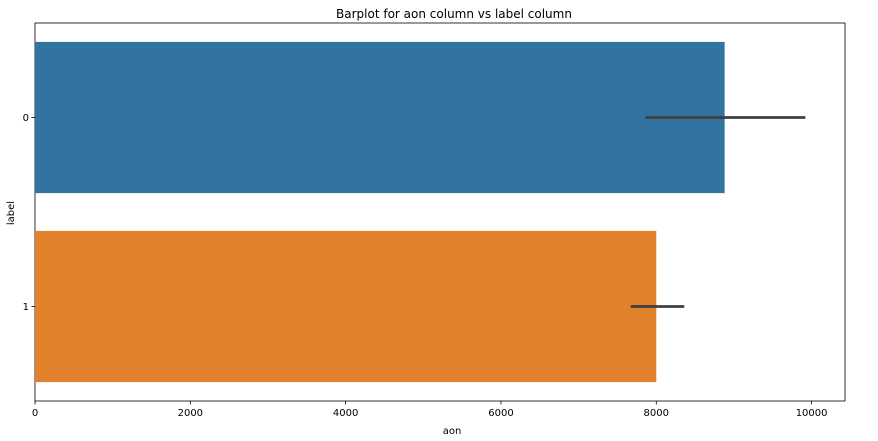 This screenshot has width=878, height=441. I want to click on chart-title: Barplot for aon column vs label column, so click(454, 14).